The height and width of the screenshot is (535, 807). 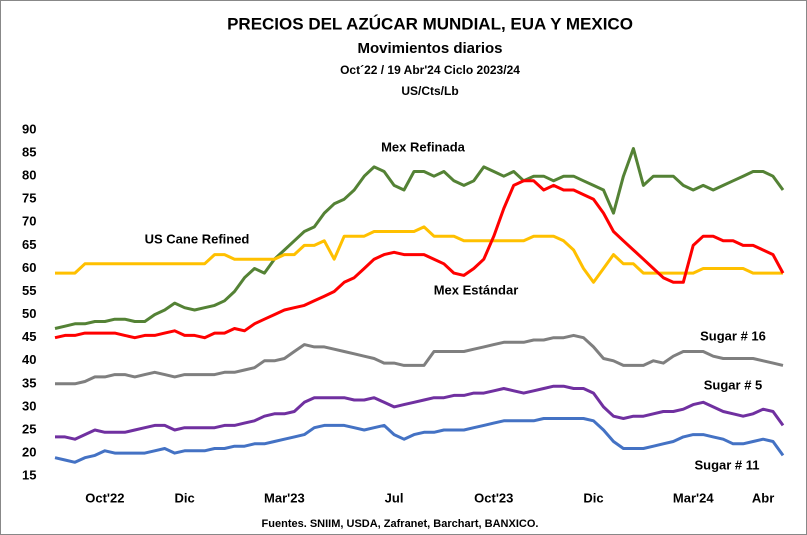 What do you see at coordinates (29, 267) in the screenshot?
I see `y-tick-label: 60` at bounding box center [29, 267].